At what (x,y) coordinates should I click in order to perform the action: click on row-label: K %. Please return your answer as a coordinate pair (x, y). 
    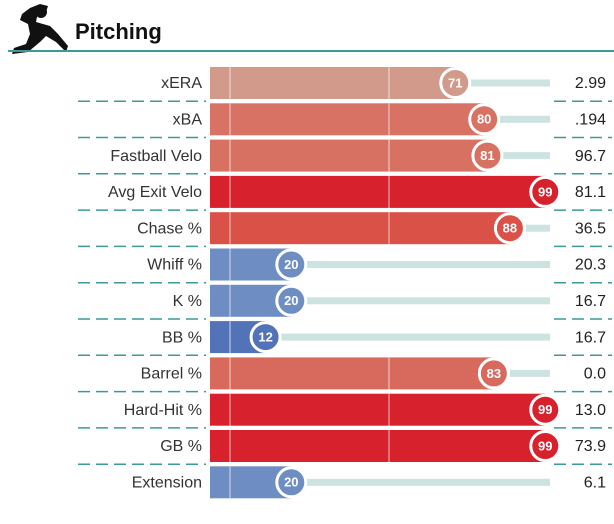
    Looking at the image, I should click on (187, 301).